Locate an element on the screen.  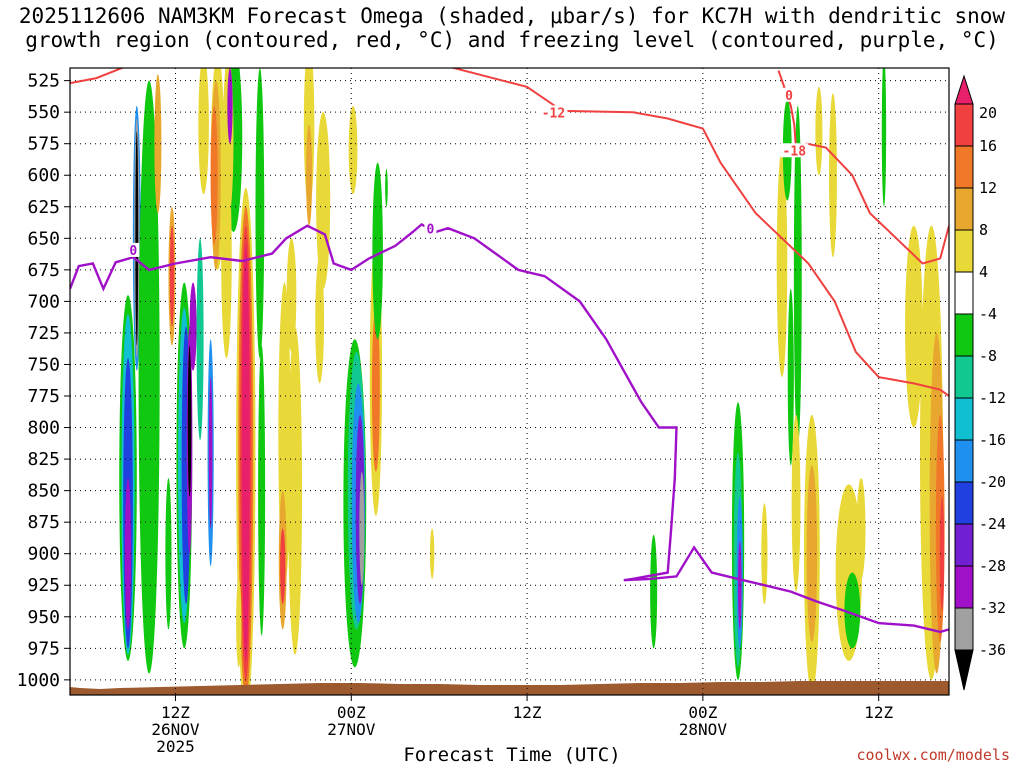
terrain-ground is located at coordinates (509, 688).